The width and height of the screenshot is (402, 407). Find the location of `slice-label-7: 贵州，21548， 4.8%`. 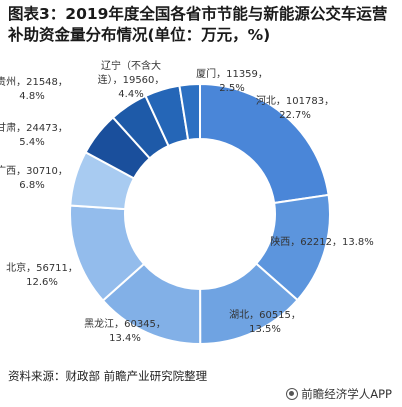

slice-label-7: 贵州，21548， 4.8% is located at coordinates (34, 88).